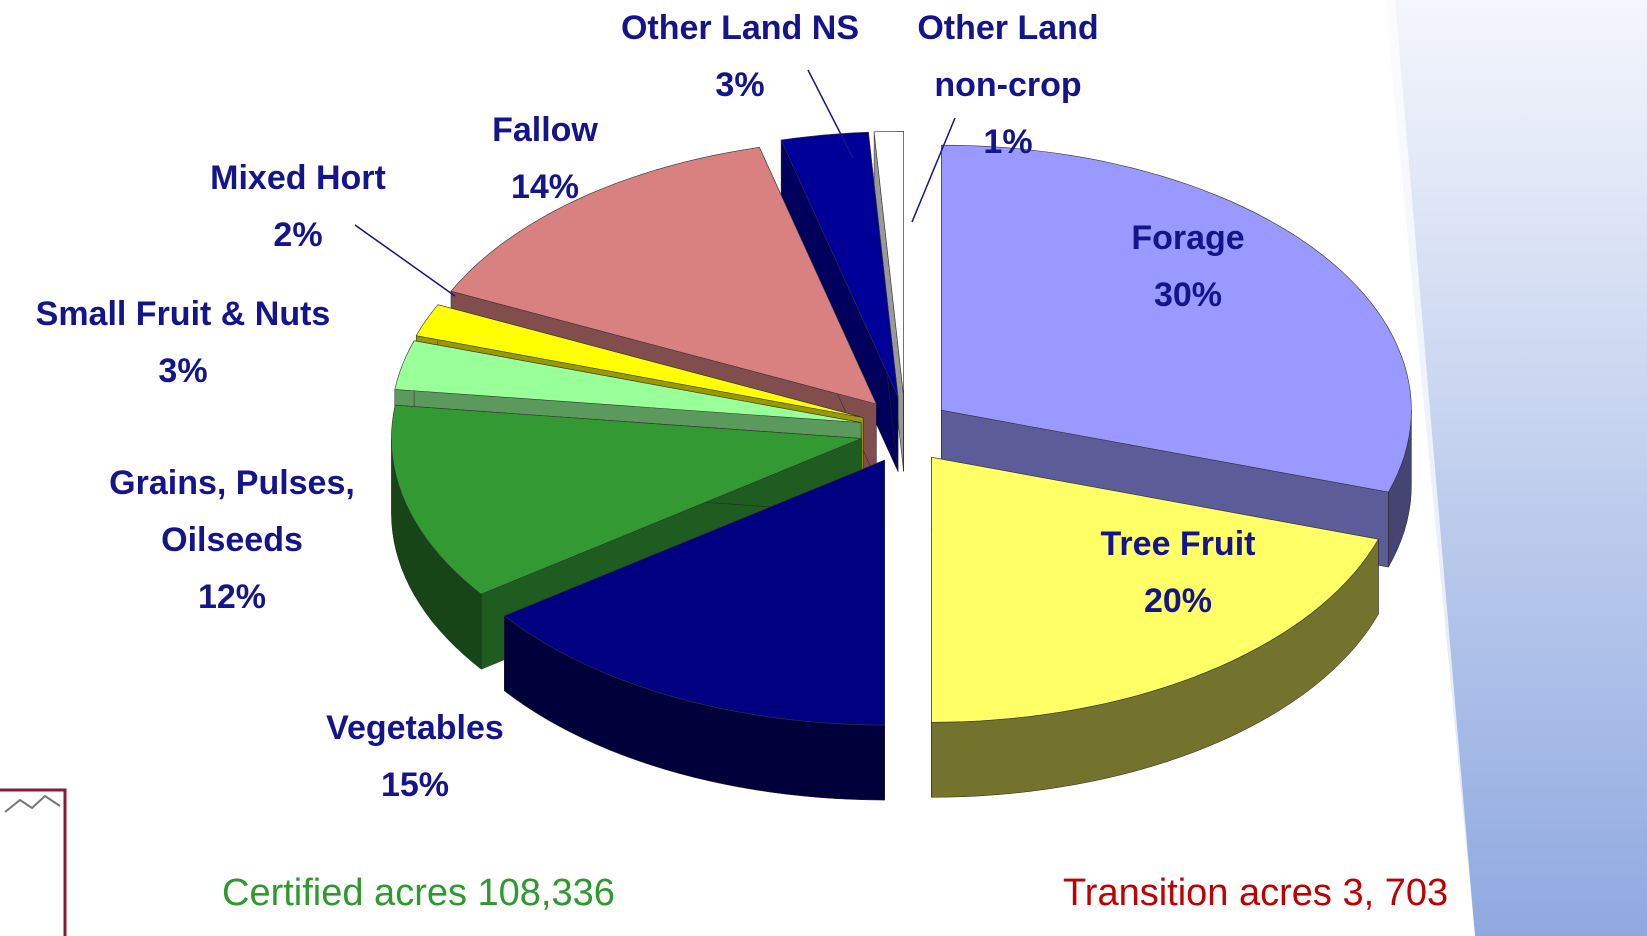 The image size is (1647, 936). What do you see at coordinates (740, 28) in the screenshot?
I see `category: Other Land NS` at bounding box center [740, 28].